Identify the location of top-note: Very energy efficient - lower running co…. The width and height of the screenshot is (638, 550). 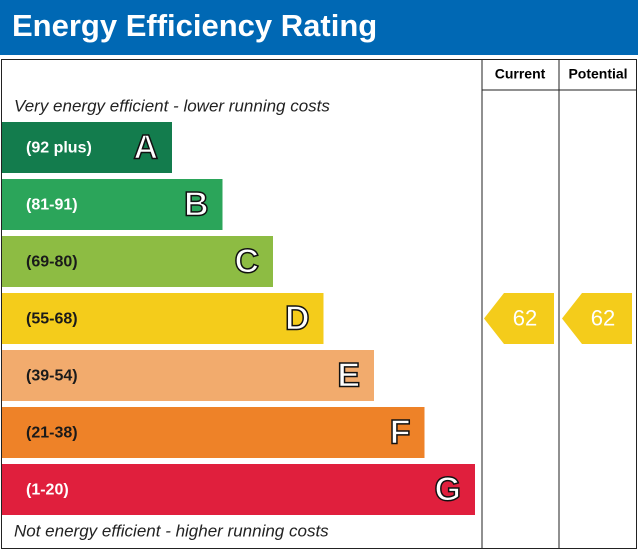
(172, 105).